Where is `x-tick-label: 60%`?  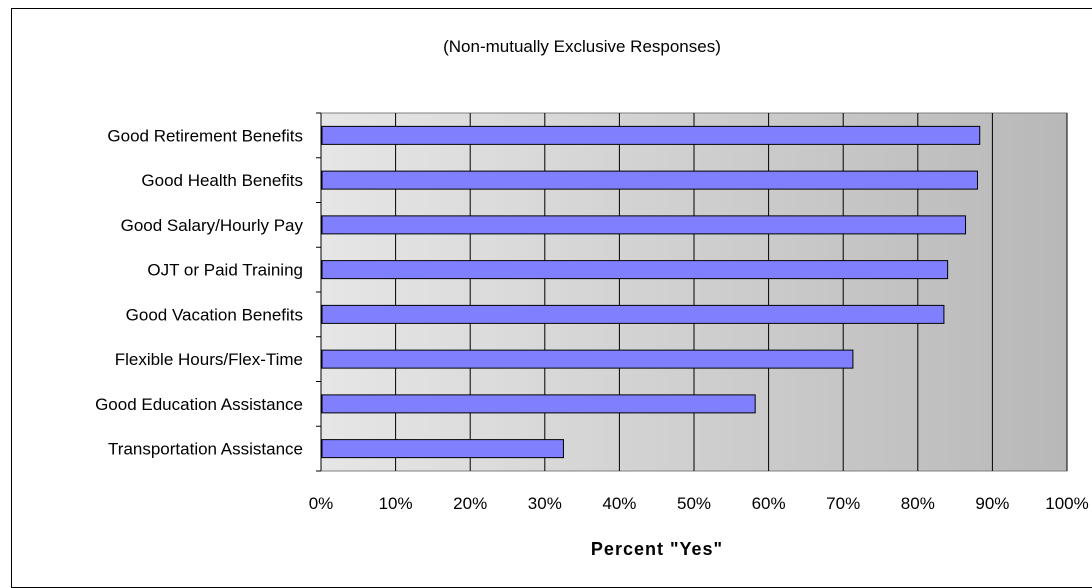 x-tick-label: 60% is located at coordinates (769, 503).